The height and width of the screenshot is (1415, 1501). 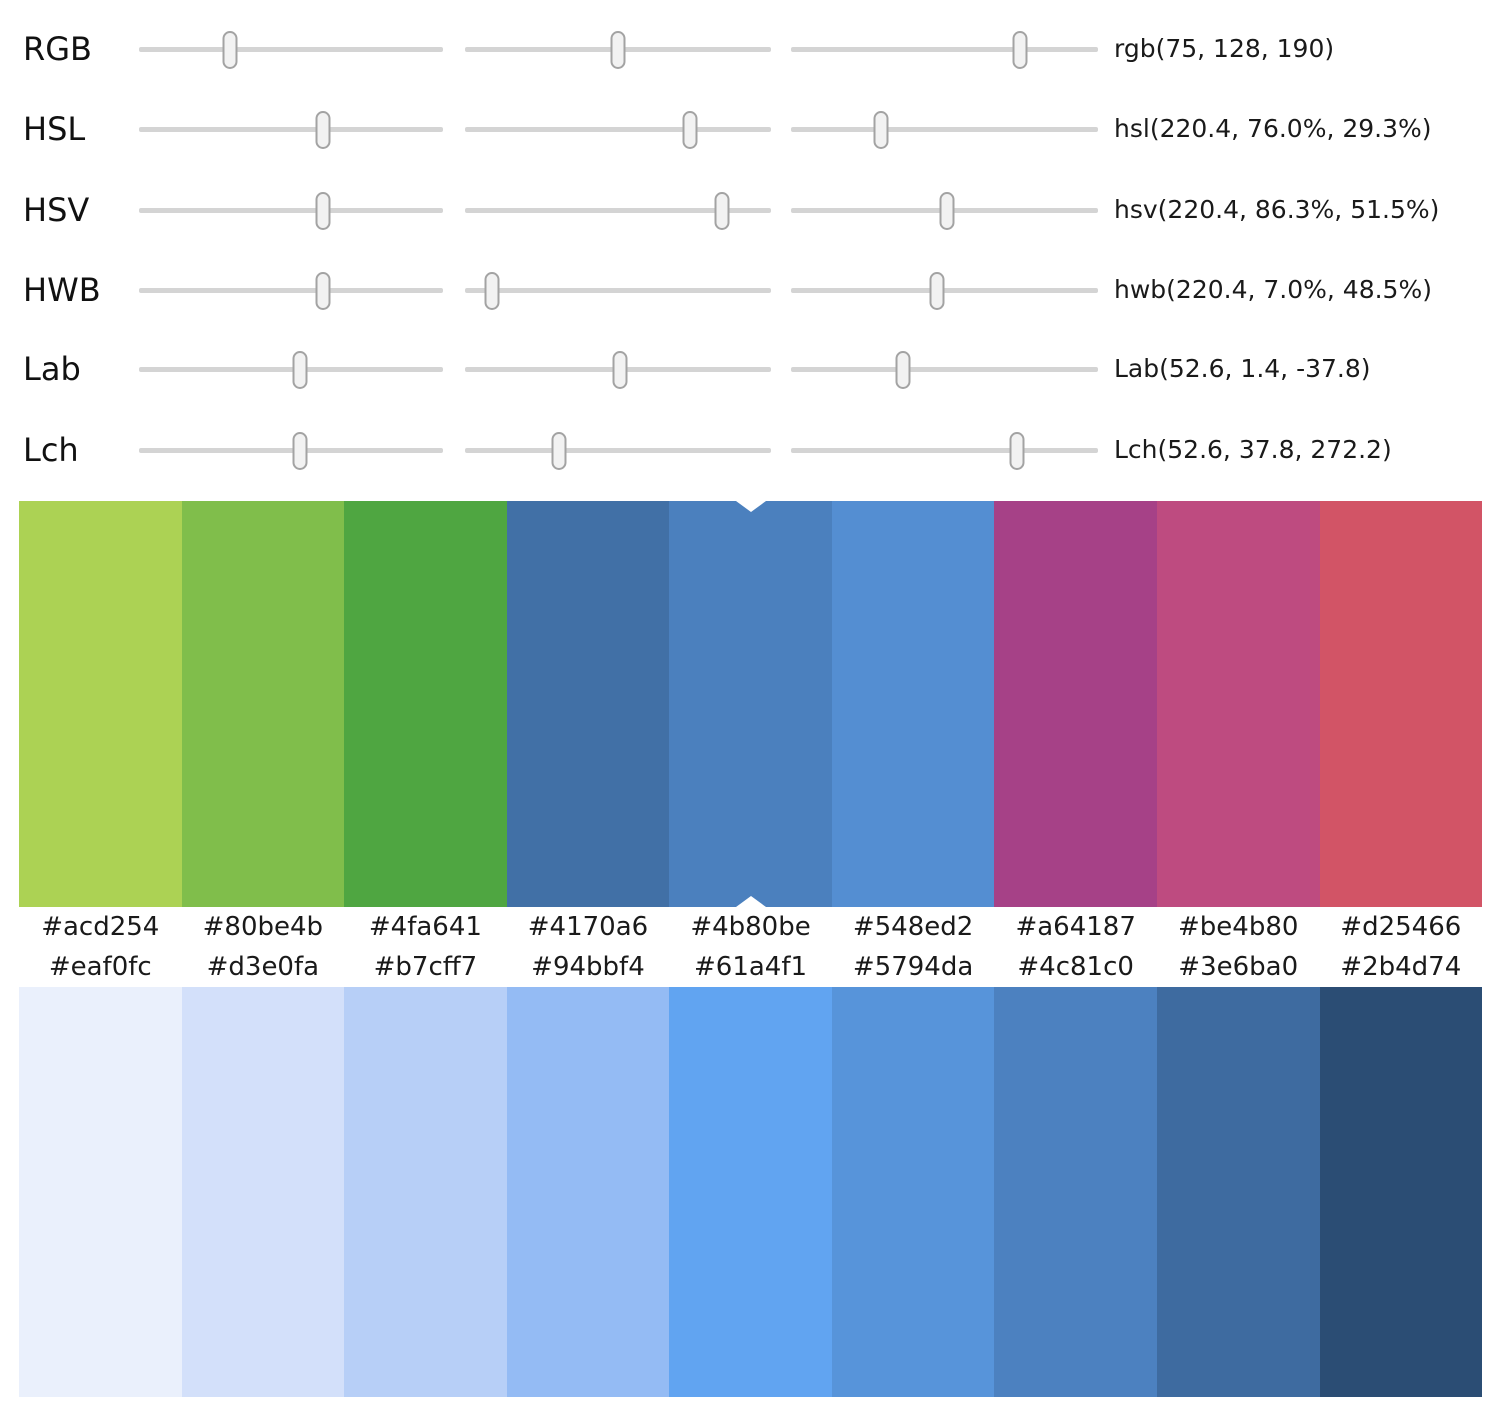 I want to click on lab-slider-track-a, so click(x=618, y=369).